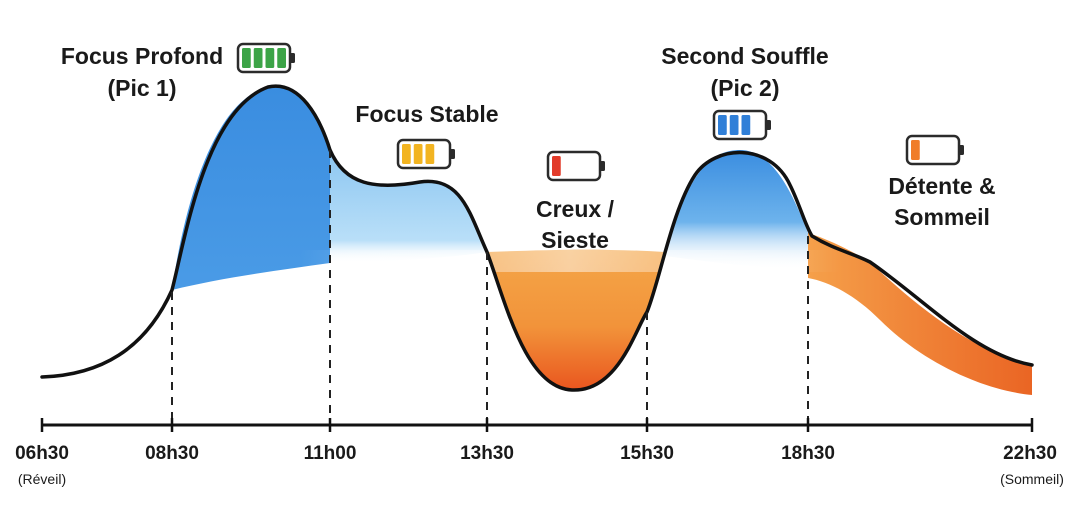 The height and width of the screenshot is (516, 1088). What do you see at coordinates (744, 88) in the screenshot?
I see `phase-label-pic2-line2: (Pic 2)` at bounding box center [744, 88].